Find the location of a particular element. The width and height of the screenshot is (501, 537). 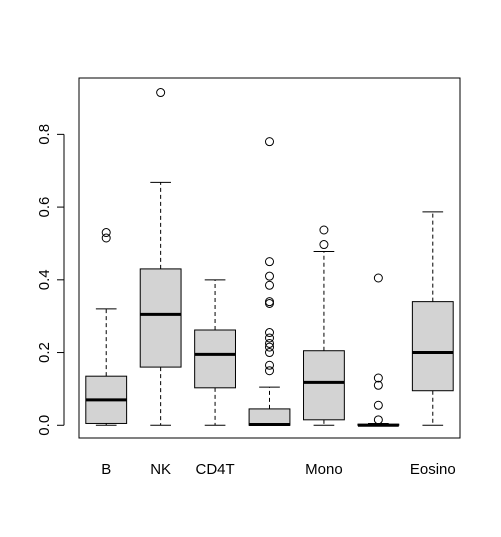

box-cd4t is located at coordinates (215, 352).